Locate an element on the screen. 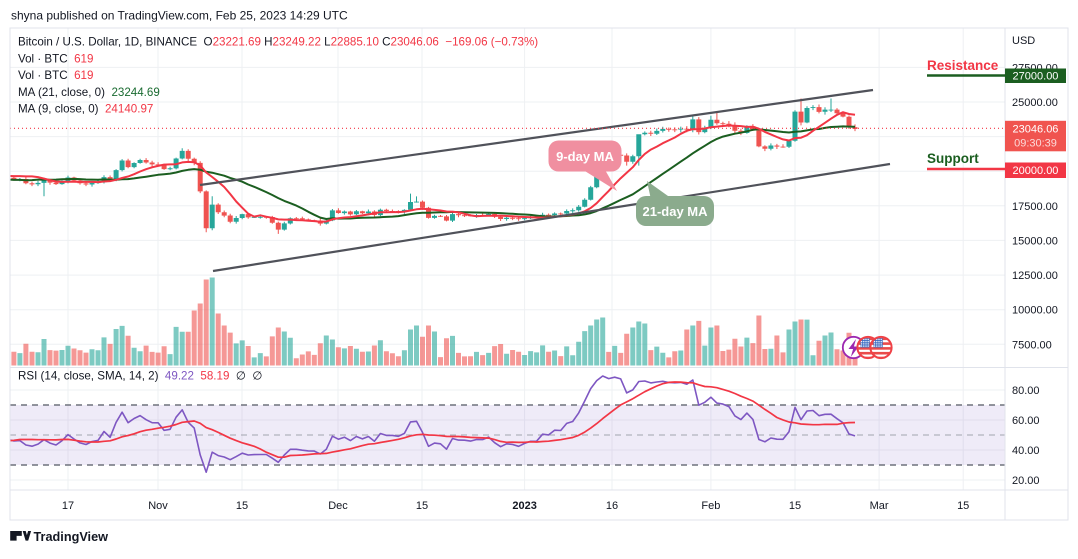 The image size is (1078, 559). svg-text: 21-day MA is located at coordinates (675, 211).